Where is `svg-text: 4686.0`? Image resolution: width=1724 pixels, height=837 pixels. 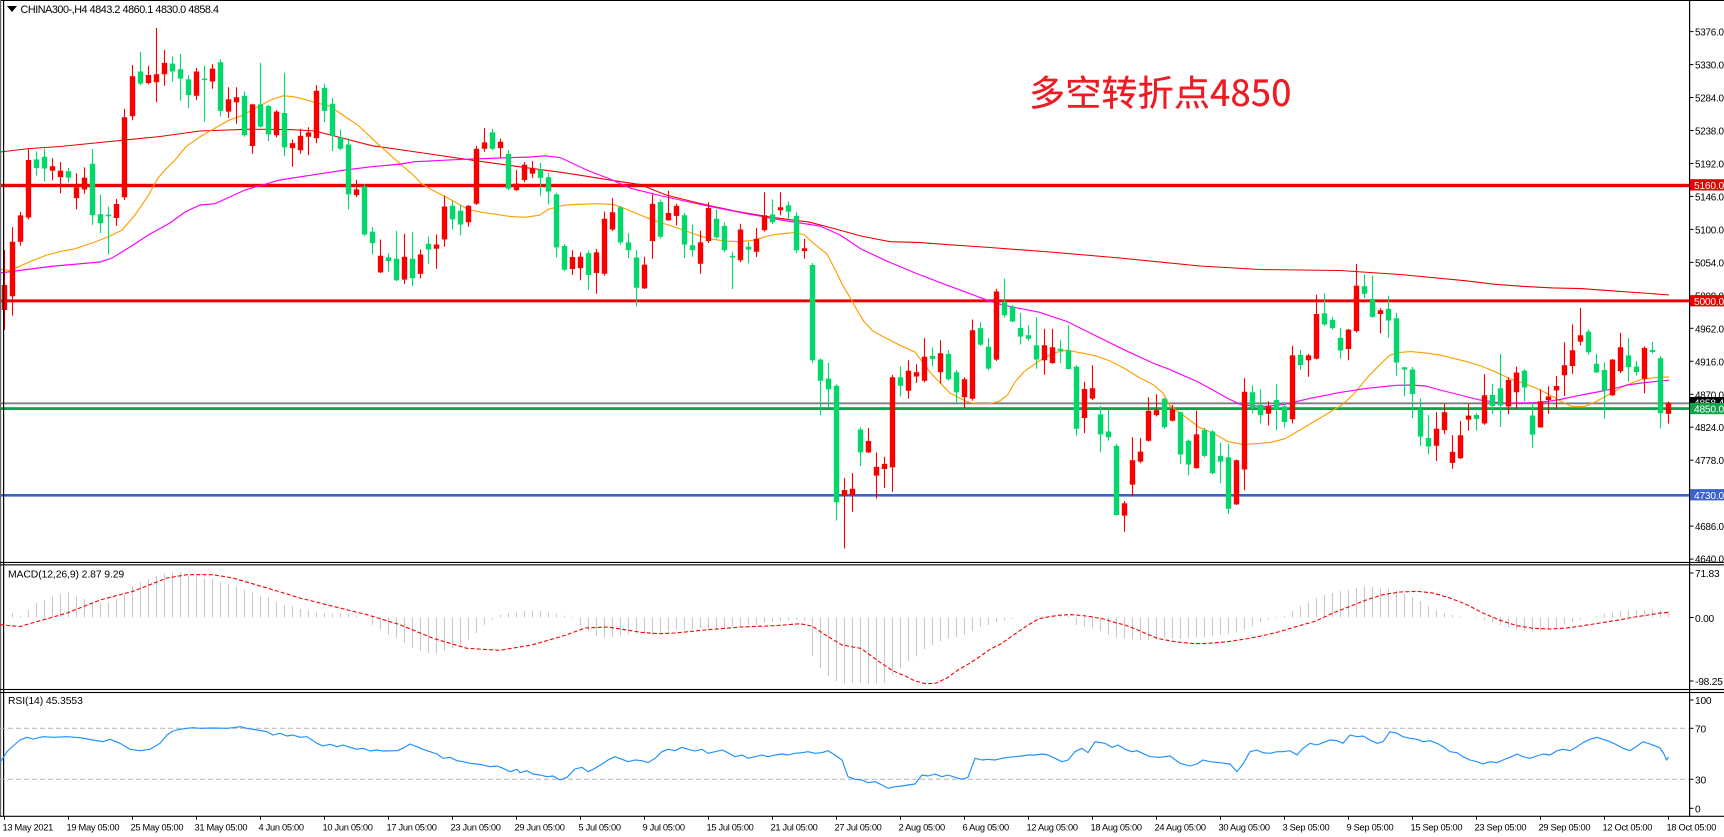
svg-text: 4686.0 is located at coordinates (1709, 527).